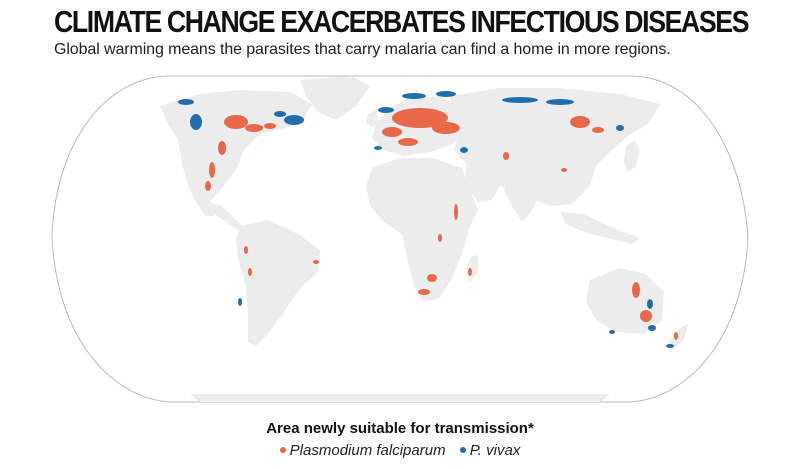  Describe the element at coordinates (400, 398) in the screenshot. I see `antarctica` at that location.